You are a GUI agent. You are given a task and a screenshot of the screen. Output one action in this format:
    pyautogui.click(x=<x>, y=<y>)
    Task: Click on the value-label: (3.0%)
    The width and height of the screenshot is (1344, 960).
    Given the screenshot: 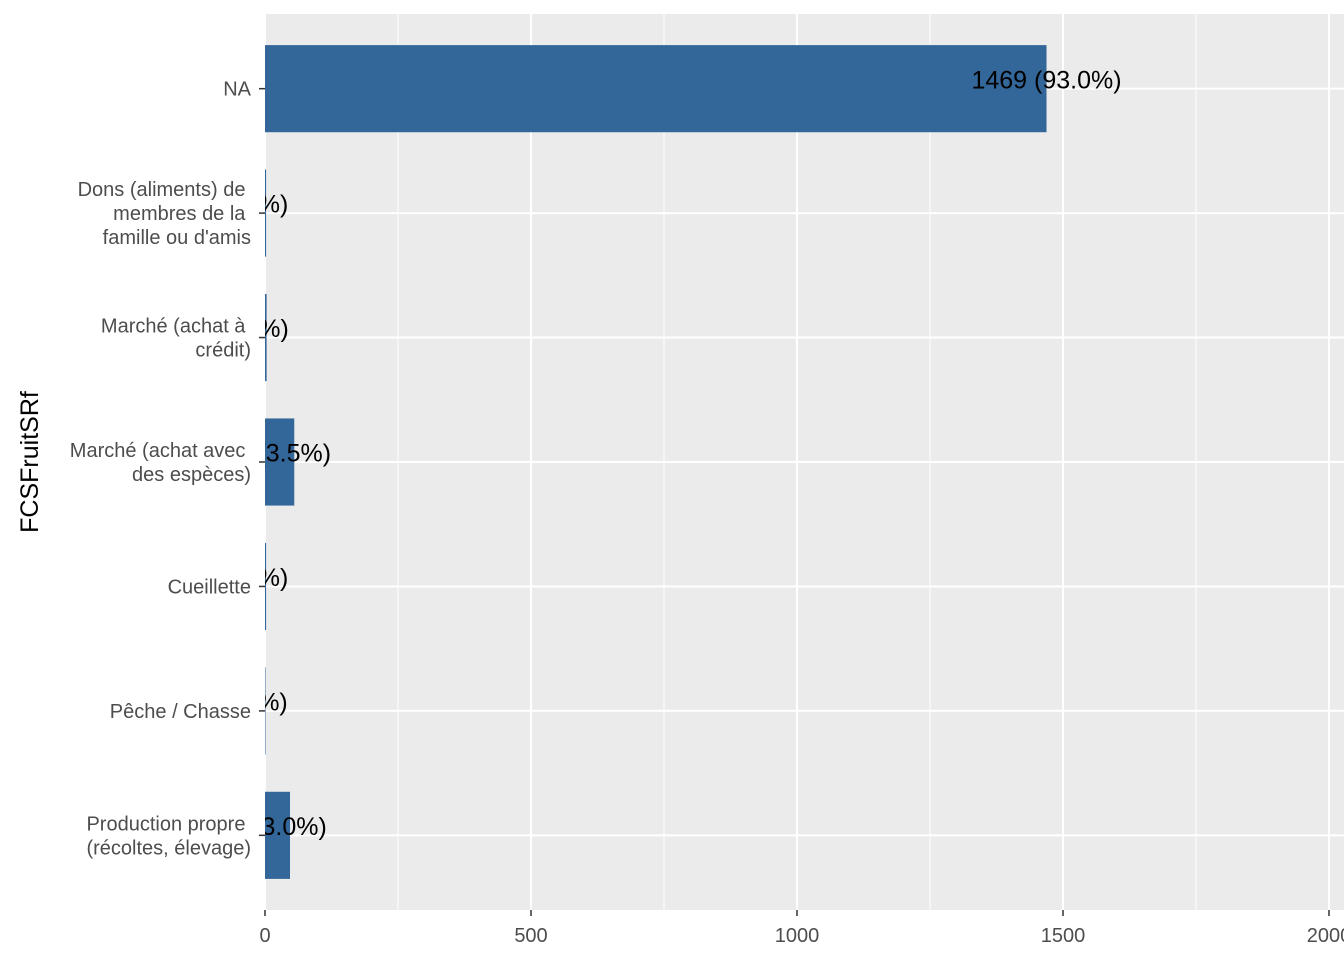 What is the action you would take?
    pyautogui.click(x=290, y=827)
    